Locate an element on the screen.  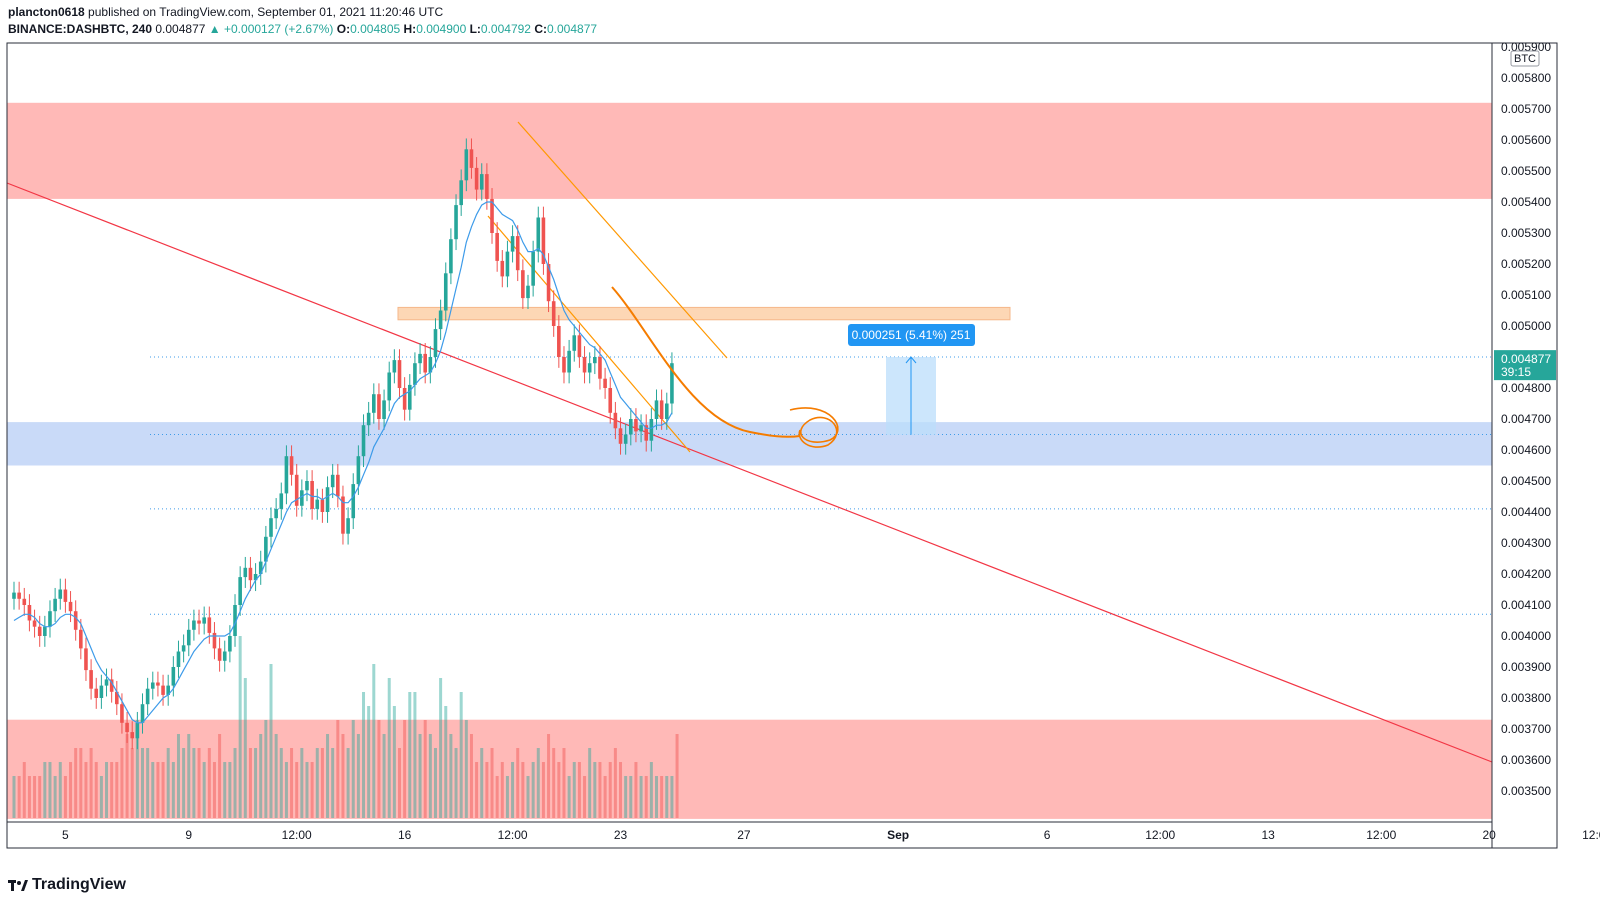
target-scribble is located at coordinates (814, 427).